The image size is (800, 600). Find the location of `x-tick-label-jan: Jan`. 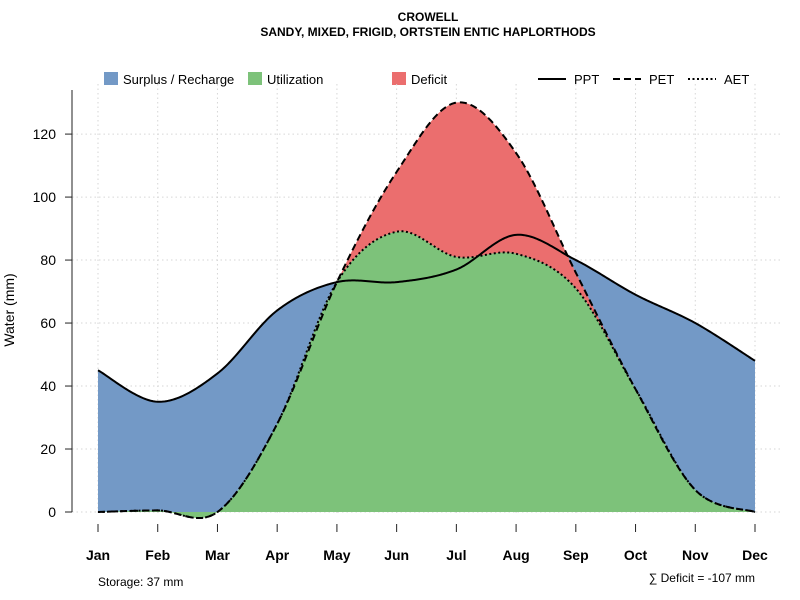

x-tick-label-jan: Jan is located at coordinates (98, 555).